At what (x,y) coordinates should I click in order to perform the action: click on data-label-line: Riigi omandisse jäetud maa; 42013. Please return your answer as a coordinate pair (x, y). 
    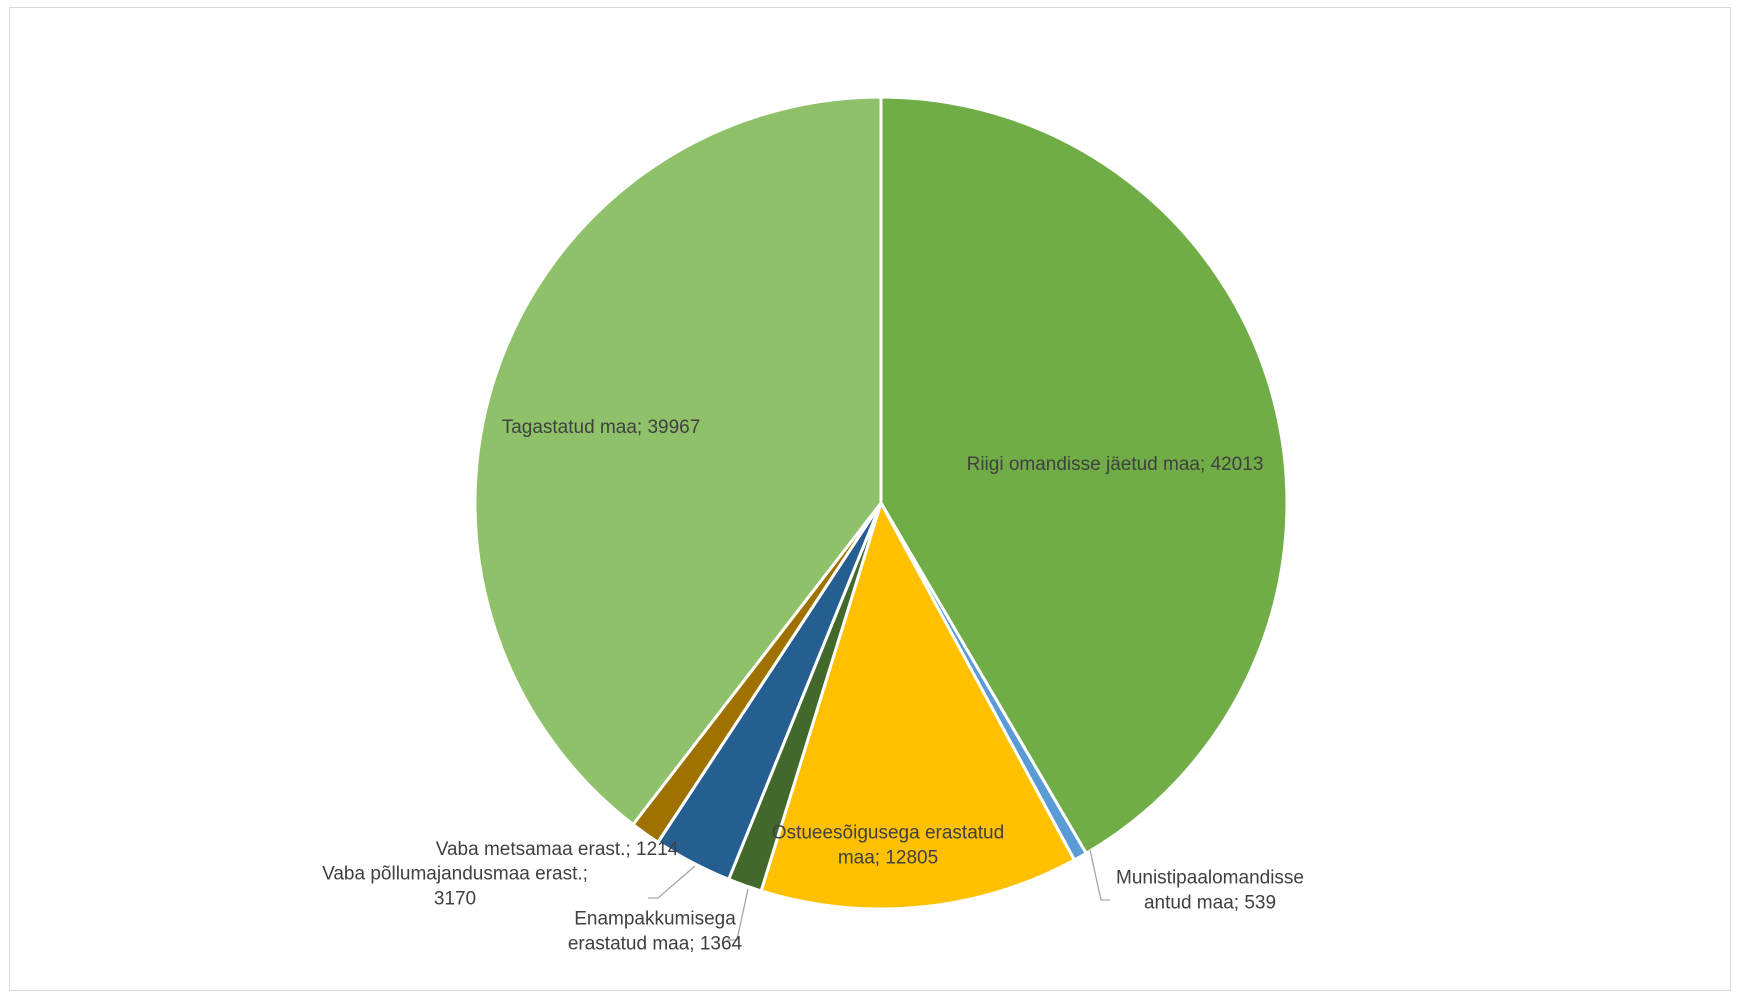
    Looking at the image, I should click on (1115, 464).